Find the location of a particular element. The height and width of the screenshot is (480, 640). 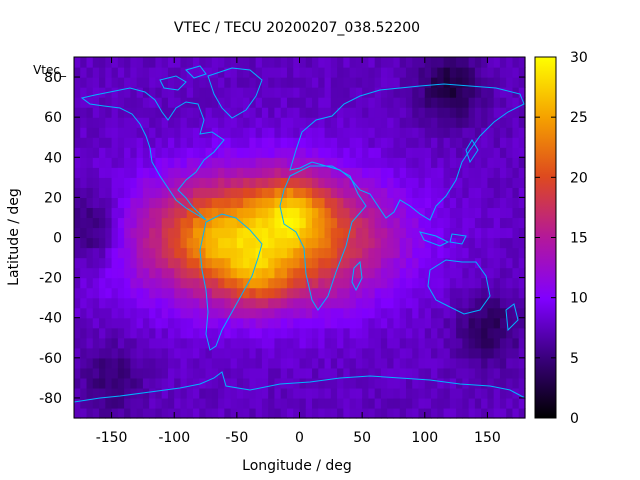

coastline-greenland is located at coordinates (235, 93).